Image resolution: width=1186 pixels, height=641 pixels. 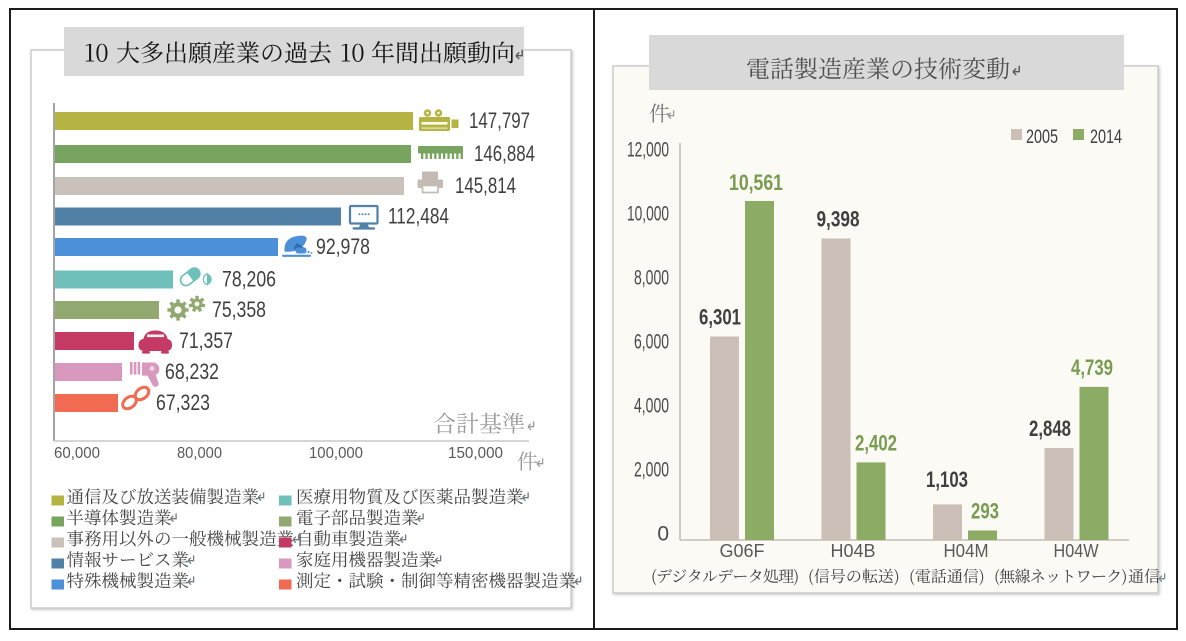 What do you see at coordinates (853, 551) in the screenshot?
I see `svg-text: H04B` at bounding box center [853, 551].